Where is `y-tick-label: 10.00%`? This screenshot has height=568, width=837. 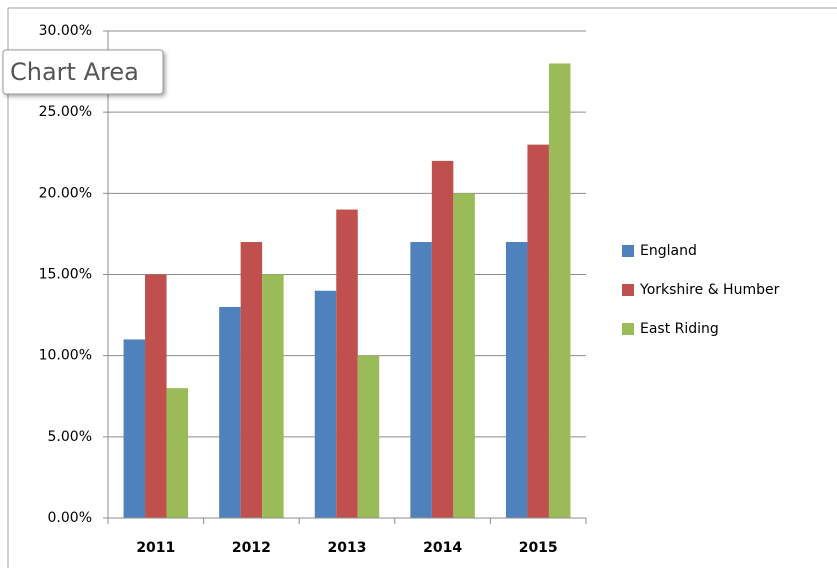 y-tick-label: 10.00% is located at coordinates (65, 356).